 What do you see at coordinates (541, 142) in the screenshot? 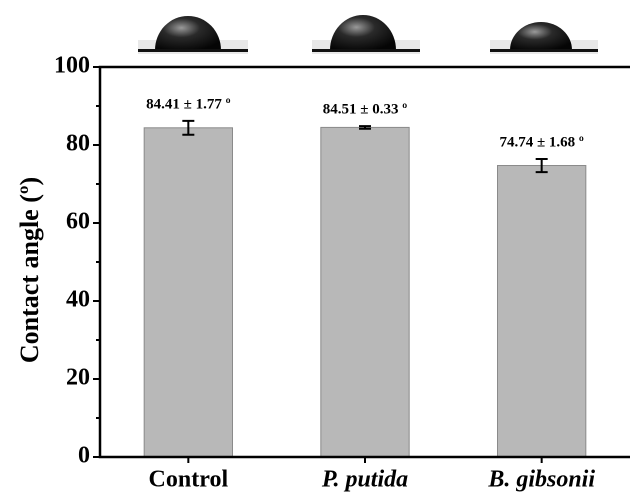
I see `value-label: 74.74 ± 1.68 º` at bounding box center [541, 142].